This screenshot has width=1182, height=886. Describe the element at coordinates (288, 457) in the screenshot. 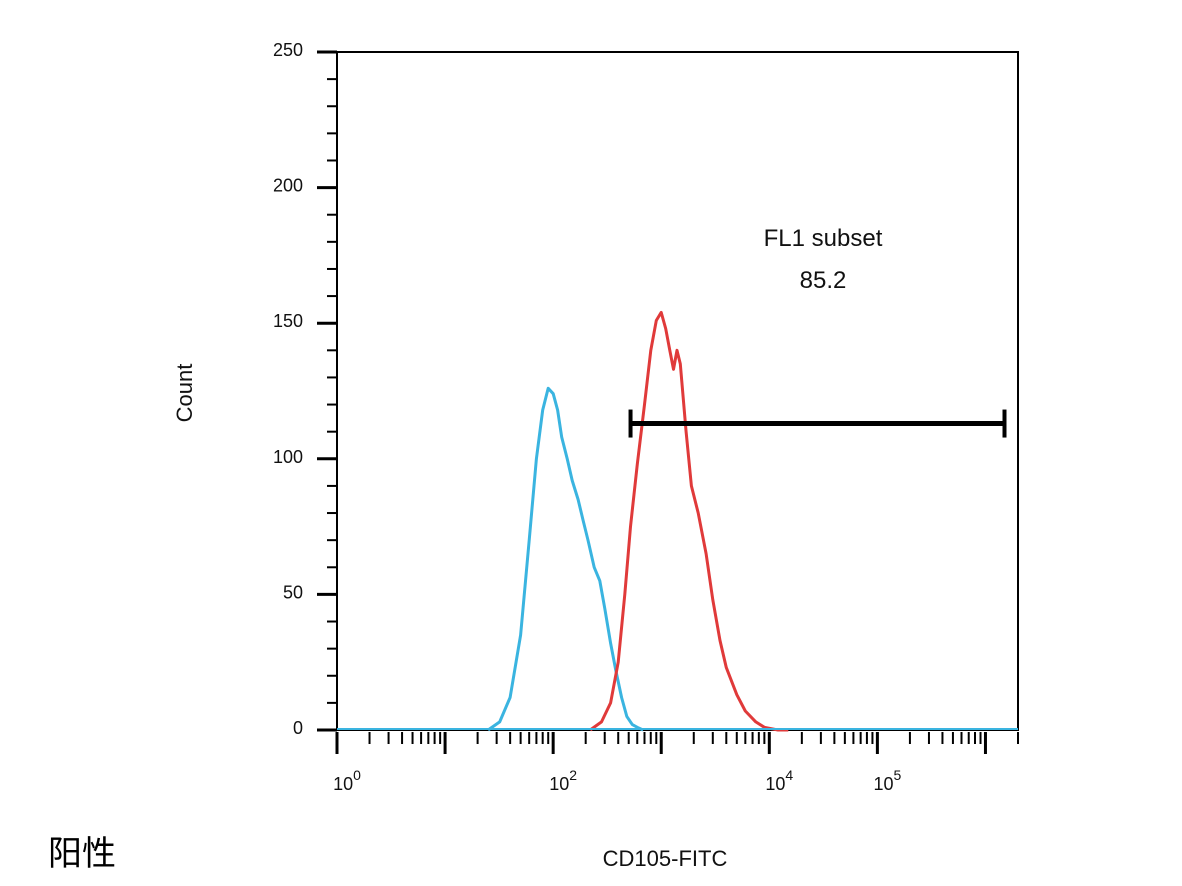

I see `y-tick-label: 100` at that location.